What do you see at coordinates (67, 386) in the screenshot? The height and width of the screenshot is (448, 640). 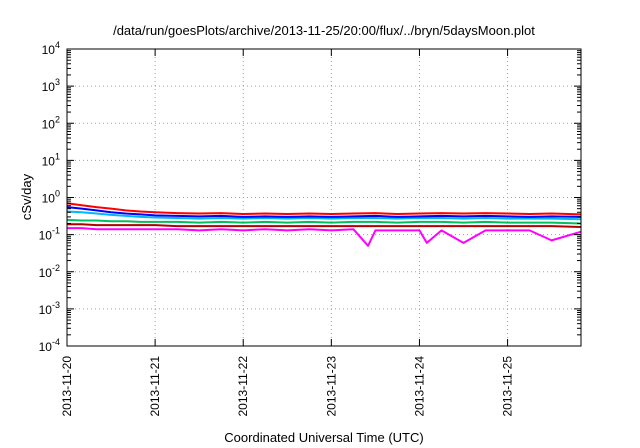 I see `x-tick-label: 2013-11-20` at bounding box center [67, 386].